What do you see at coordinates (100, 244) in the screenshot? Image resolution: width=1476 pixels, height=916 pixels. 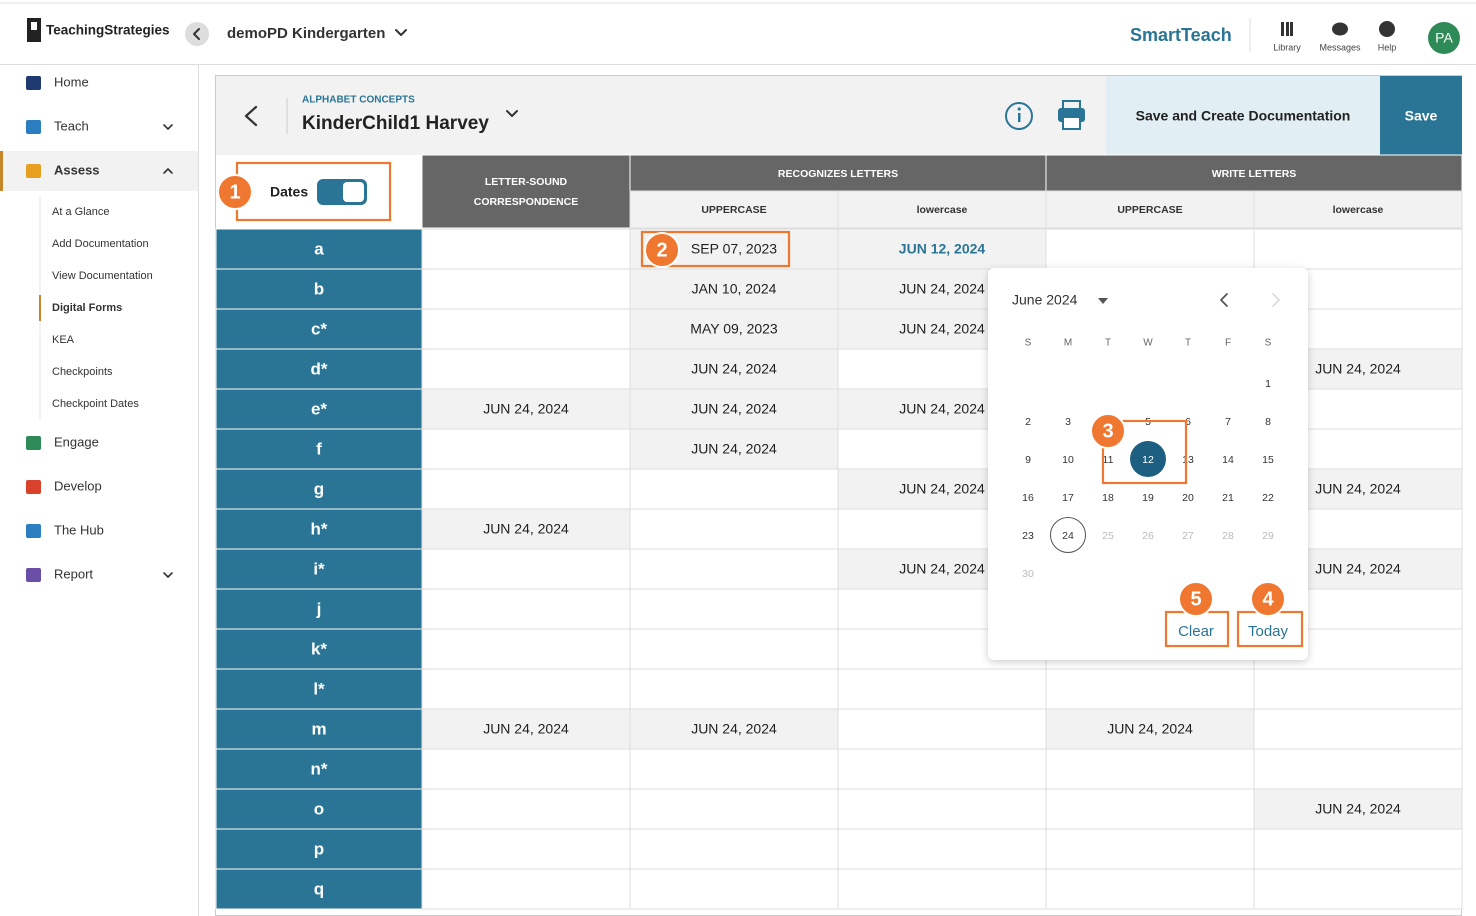 I see `nav-subitem: Add Documentation` at bounding box center [100, 244].